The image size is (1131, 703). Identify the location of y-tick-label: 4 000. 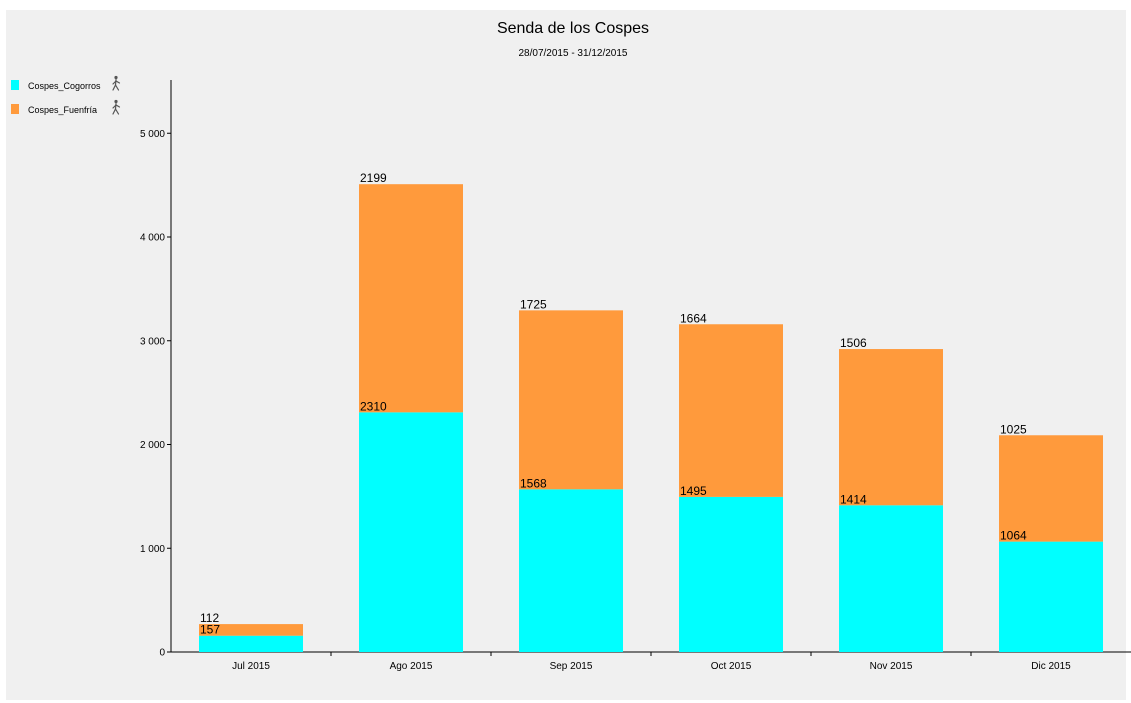
(152, 238).